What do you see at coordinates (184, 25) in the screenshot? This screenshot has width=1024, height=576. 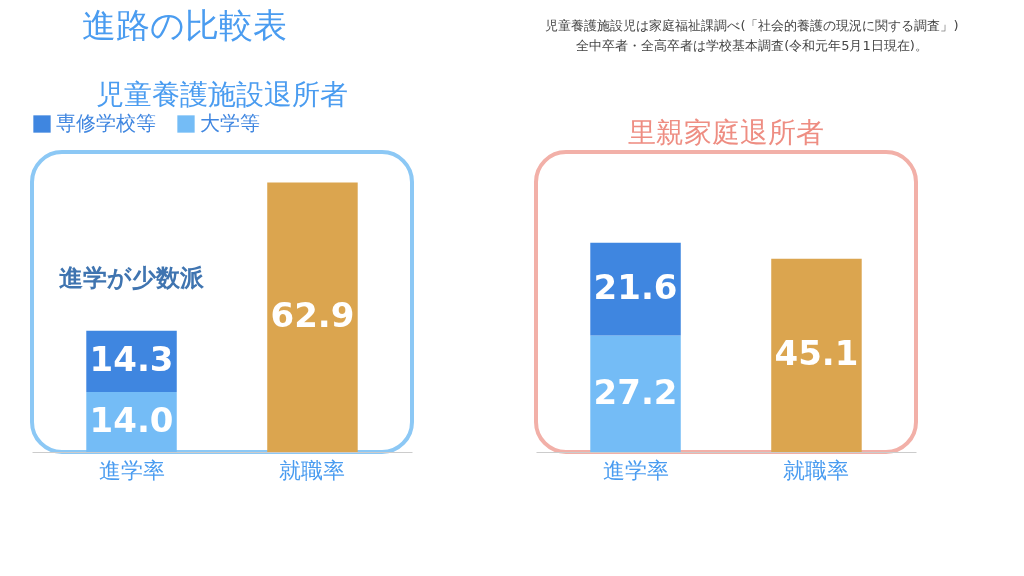 I see `text: 進路の比較表` at bounding box center [184, 25].